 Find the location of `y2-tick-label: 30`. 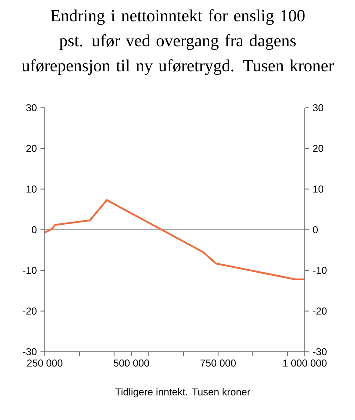

y2-tick-label: 30 is located at coordinates (318, 108).